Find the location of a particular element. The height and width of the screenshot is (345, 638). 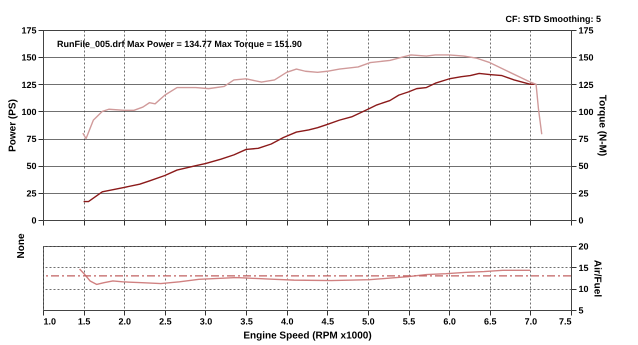

y2-tick-label: 0 is located at coordinates (581, 221).